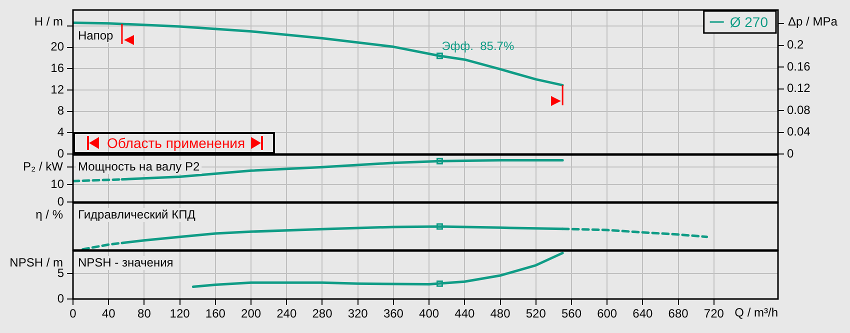 This screenshot has height=333, width=850. What do you see at coordinates (813, 21) in the screenshot?
I see `y2-axis-title: Δp / MPa` at bounding box center [813, 21].